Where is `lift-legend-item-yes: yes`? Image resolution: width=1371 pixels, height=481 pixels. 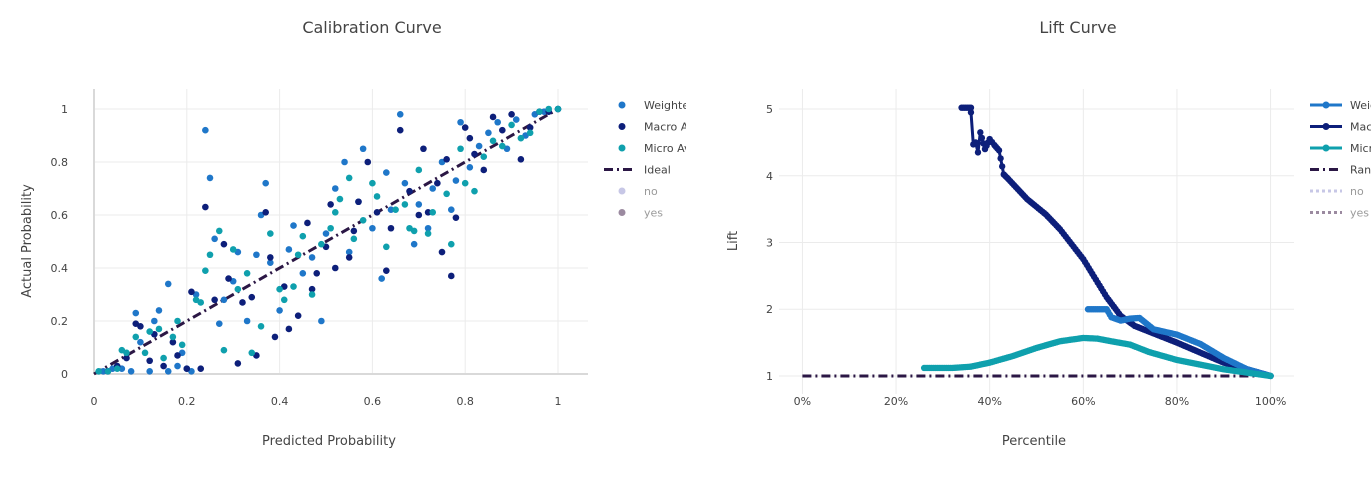
lift-legend-item-yes: yes is located at coordinates (1339, 213).